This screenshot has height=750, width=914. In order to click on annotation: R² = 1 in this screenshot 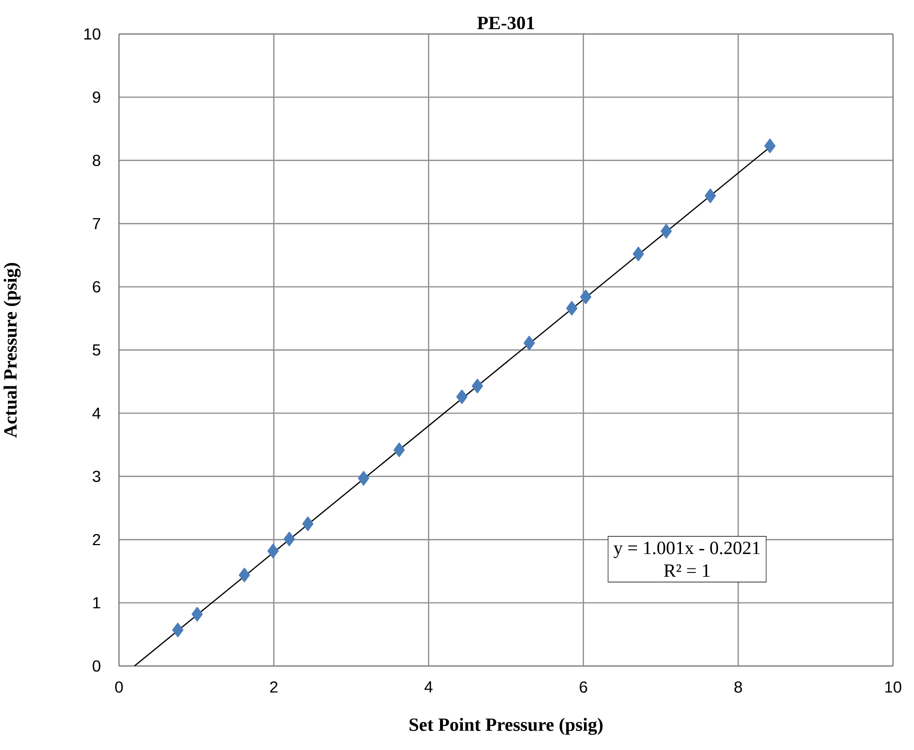, I will do `click(687, 570)`.